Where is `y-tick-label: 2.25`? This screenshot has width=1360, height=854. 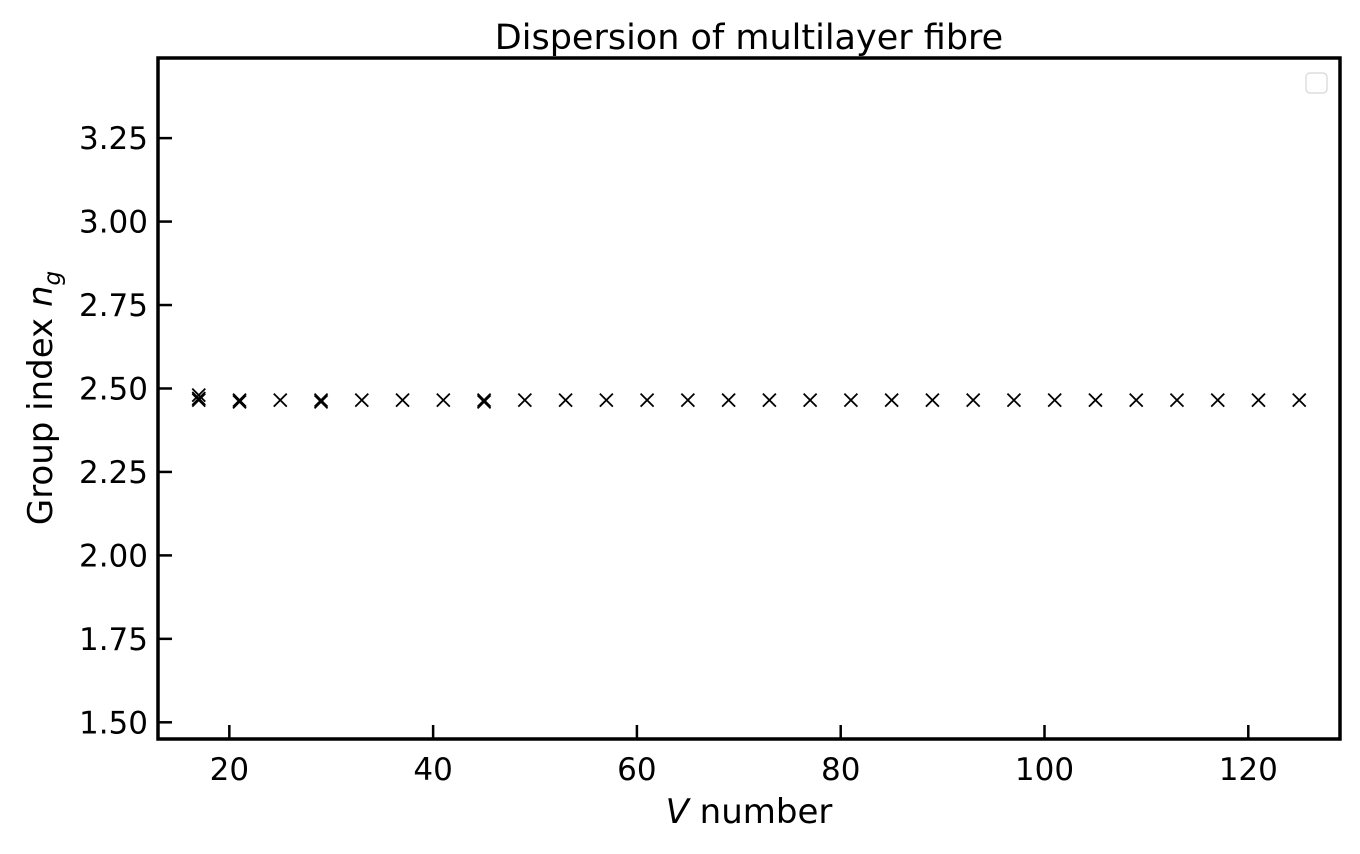 y-tick-label: 2.25 is located at coordinates (113, 473).